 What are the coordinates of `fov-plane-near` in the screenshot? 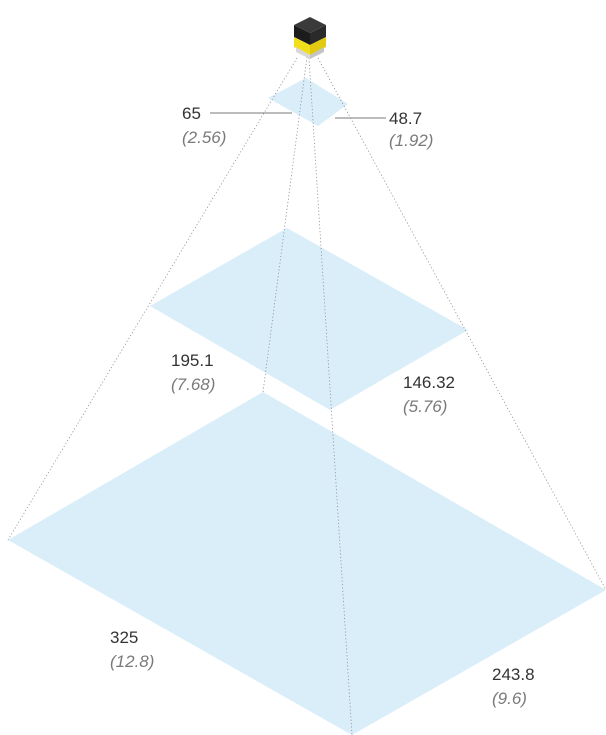 It's located at (308, 102).